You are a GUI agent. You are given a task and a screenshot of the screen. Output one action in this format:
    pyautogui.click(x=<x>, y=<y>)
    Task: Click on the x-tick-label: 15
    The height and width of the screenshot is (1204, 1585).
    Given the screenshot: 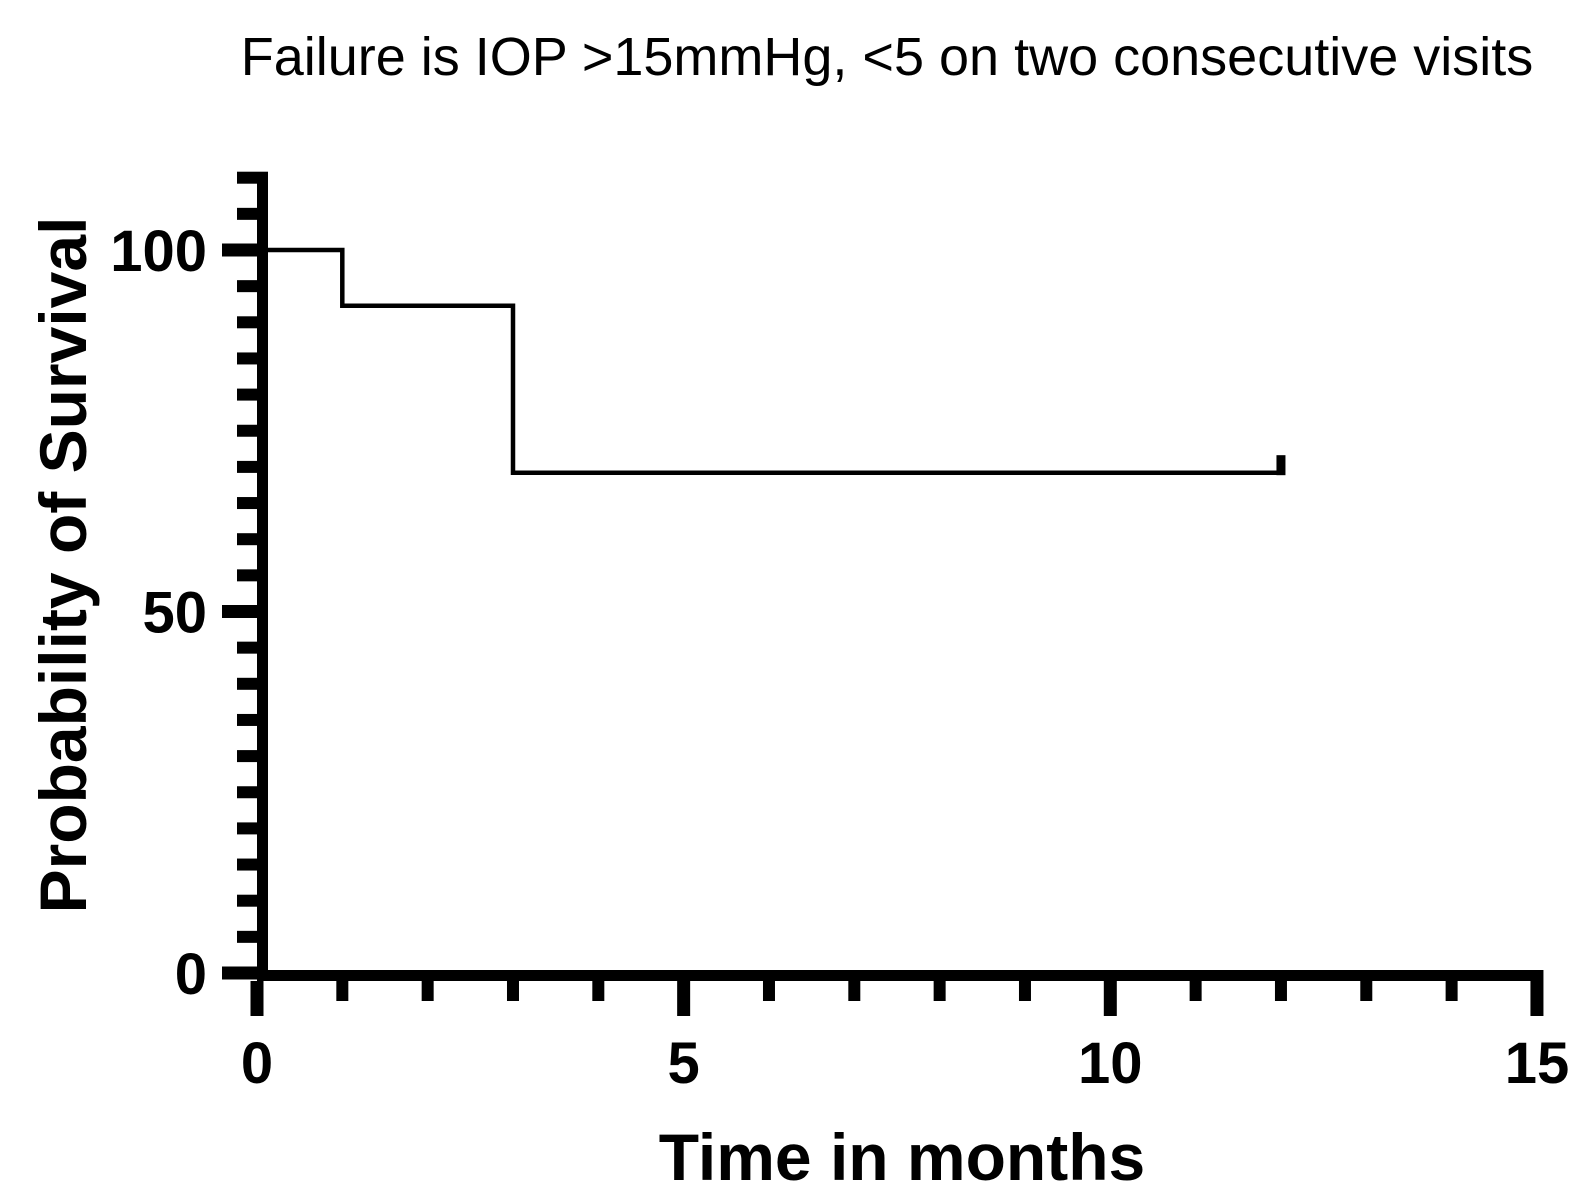 What is the action you would take?
    pyautogui.click(x=1537, y=1063)
    